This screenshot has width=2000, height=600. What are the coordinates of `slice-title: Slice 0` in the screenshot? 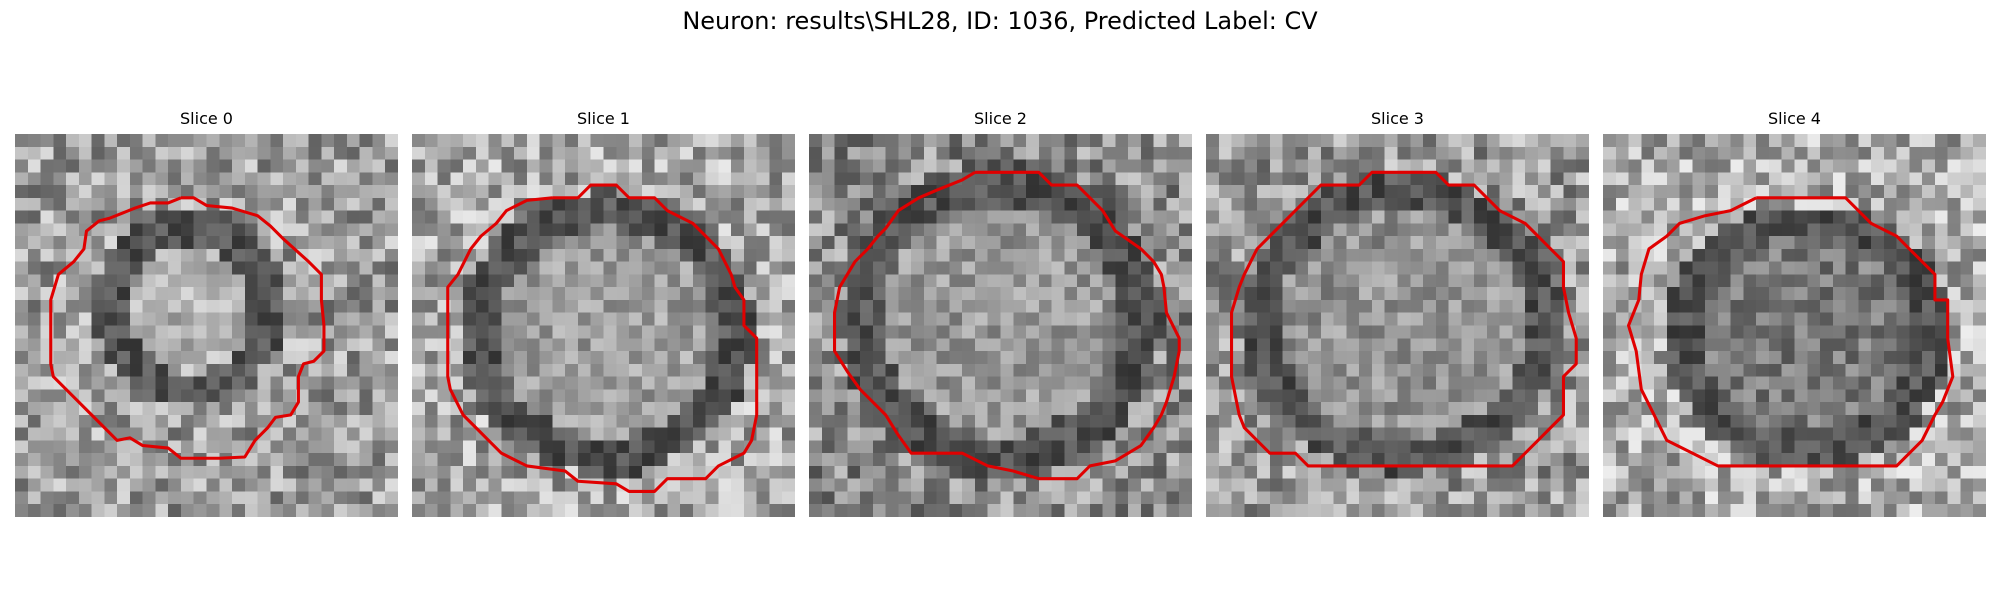 It's located at (206, 118).